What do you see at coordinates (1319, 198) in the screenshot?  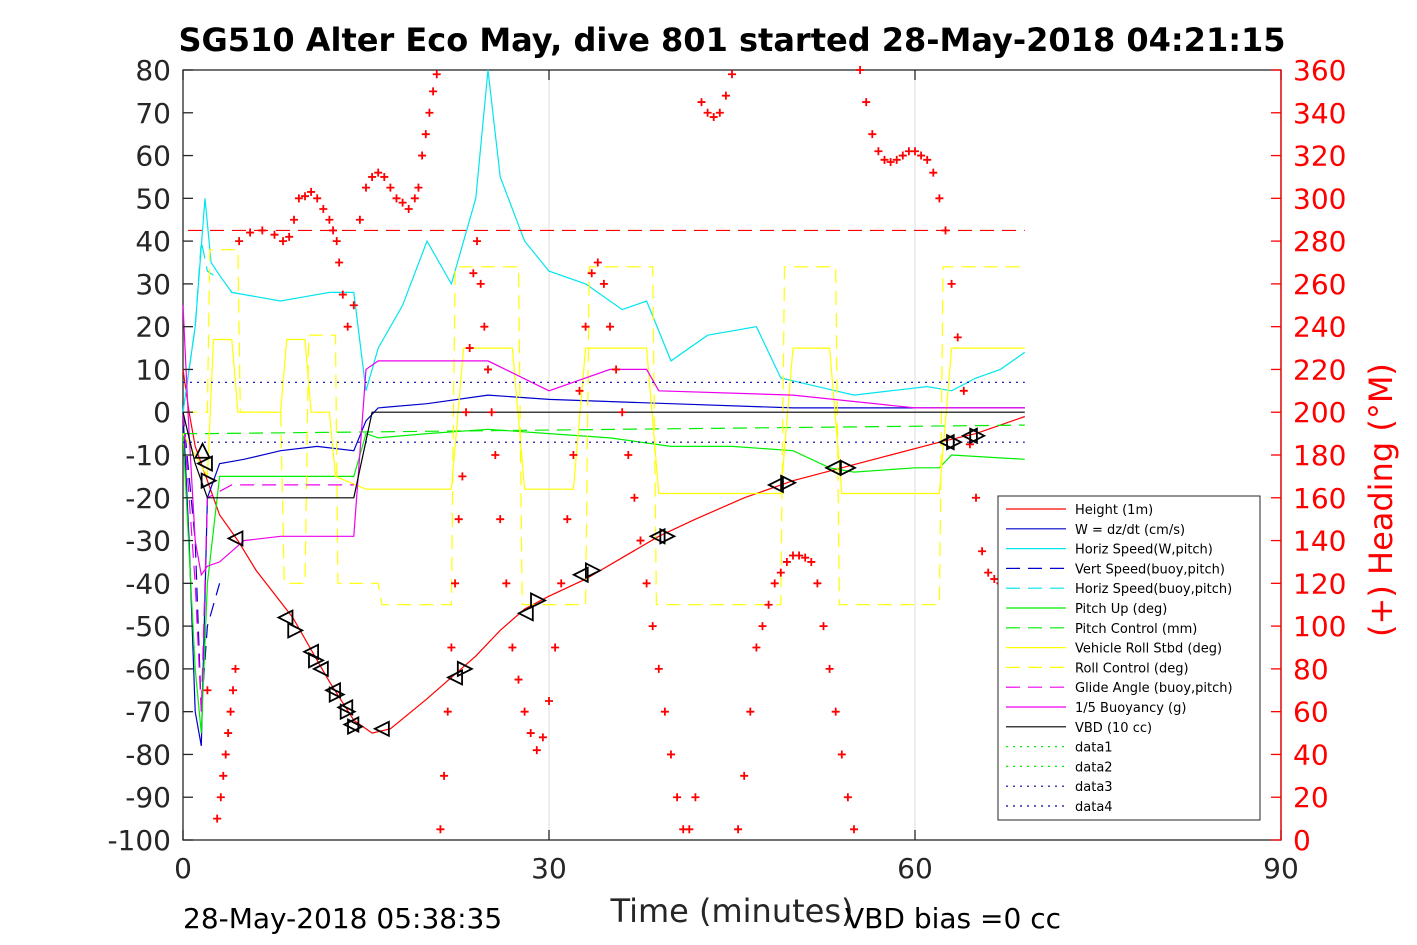 I see `y2-tick-label: 300` at bounding box center [1319, 198].